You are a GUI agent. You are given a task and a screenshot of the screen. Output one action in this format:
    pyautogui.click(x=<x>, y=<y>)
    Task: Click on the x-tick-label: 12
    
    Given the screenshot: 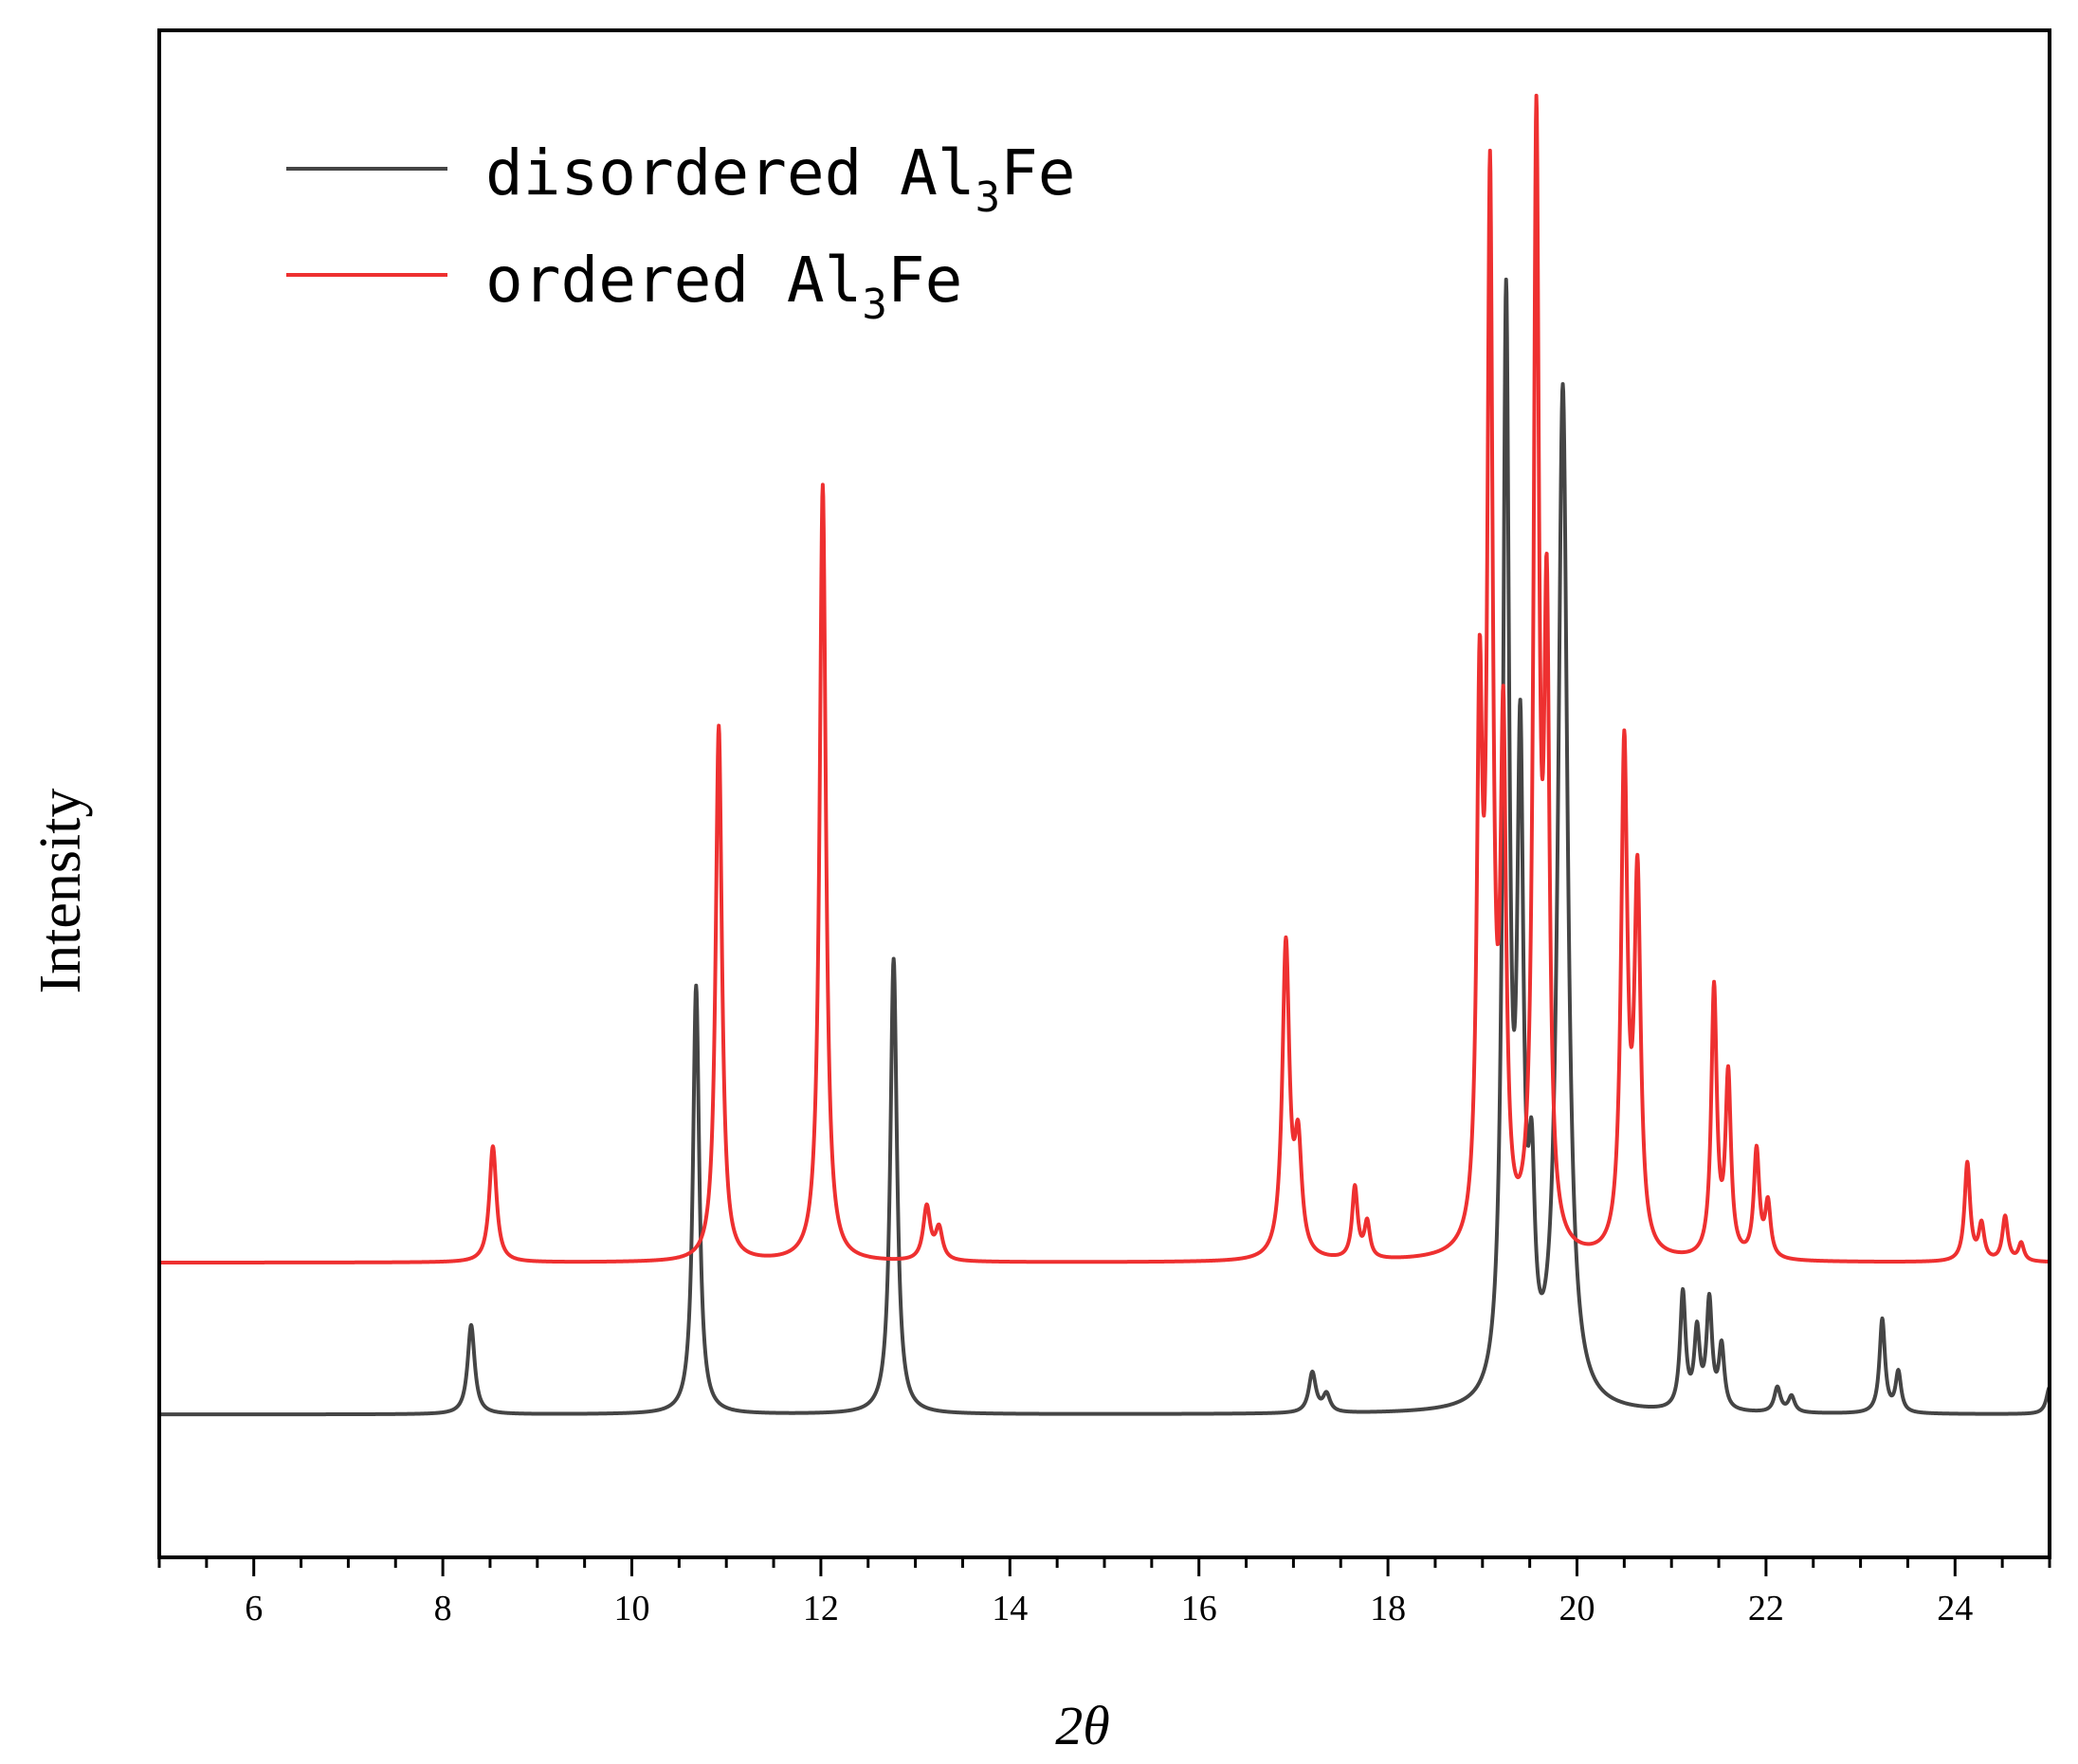 What is the action you would take?
    pyautogui.click(x=821, y=1608)
    